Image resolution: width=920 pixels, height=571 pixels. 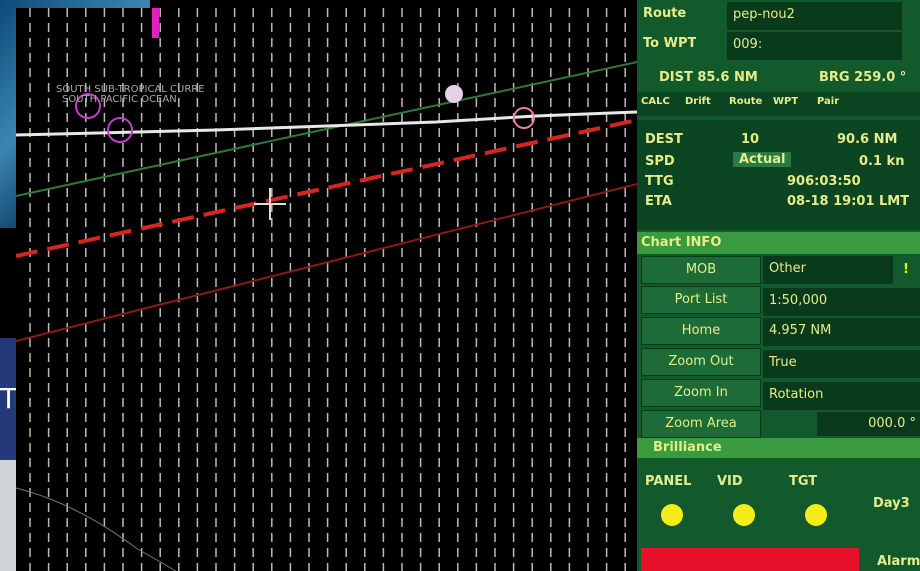 I want to click on wpt-select: 009:, so click(x=814, y=46).